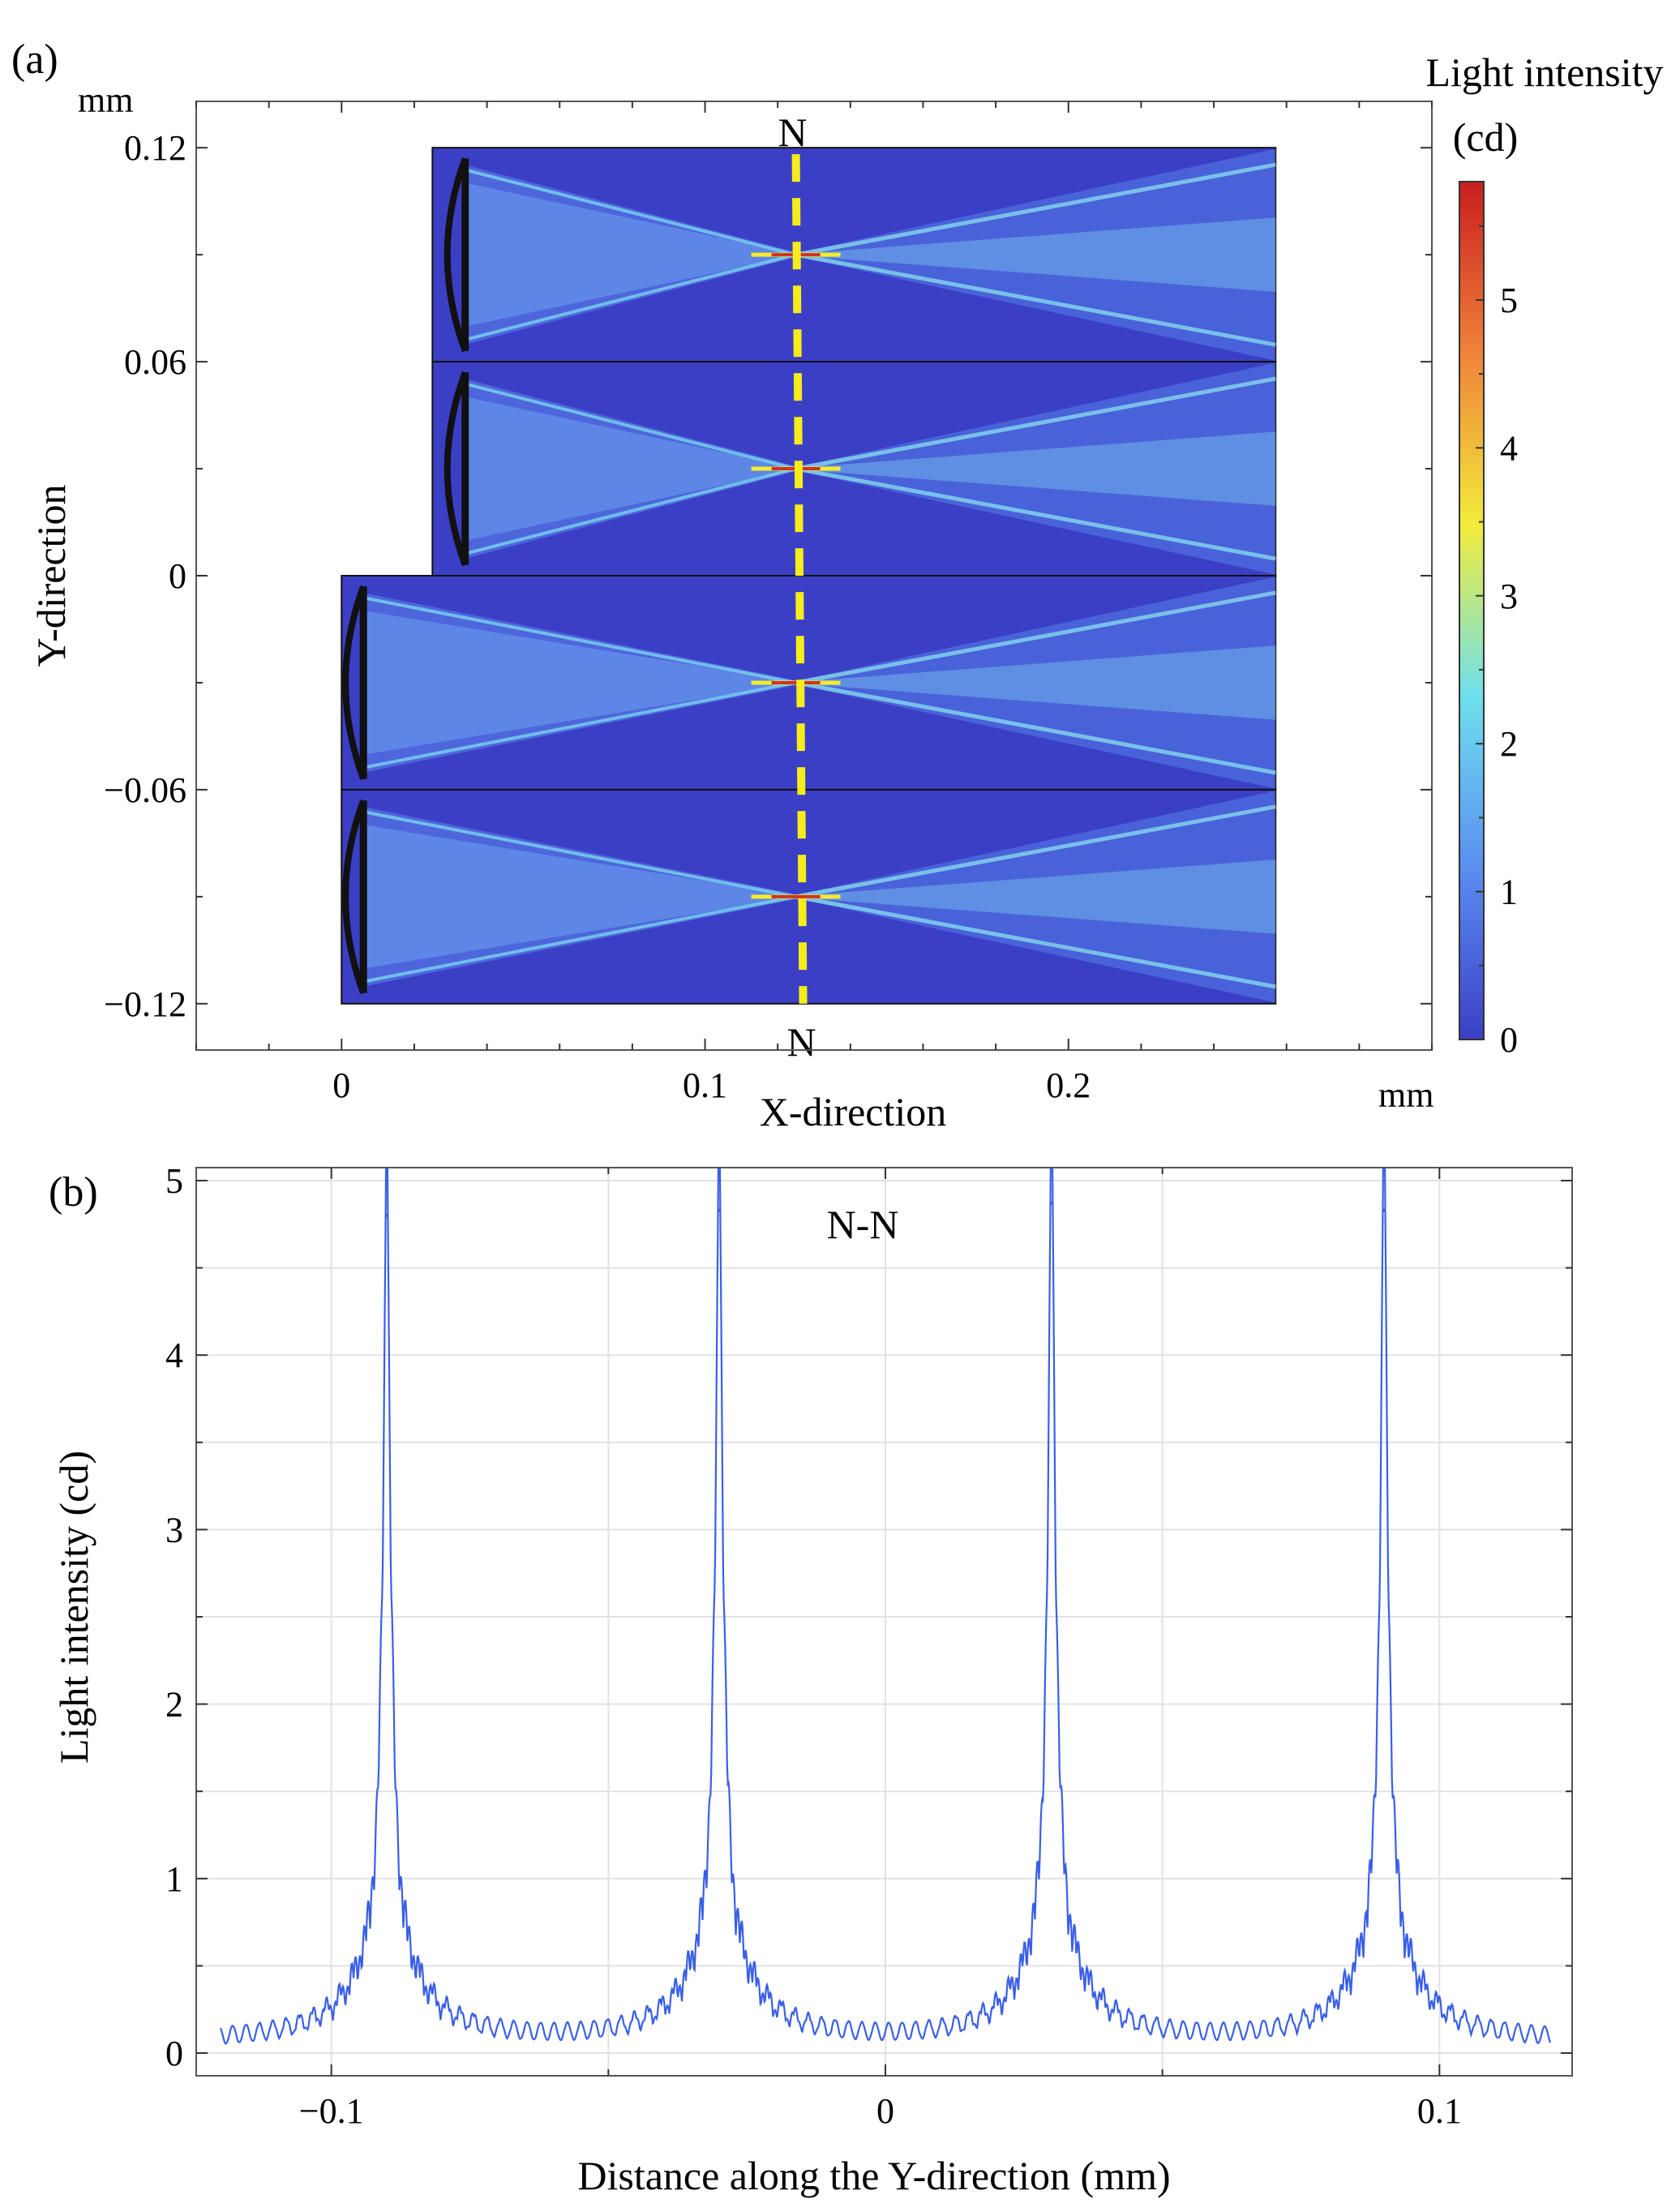 Image resolution: width=1667 pixels, height=2212 pixels. Describe the element at coordinates (174, 1181) in the screenshot. I see `line-y-tick-label: 5` at that location.